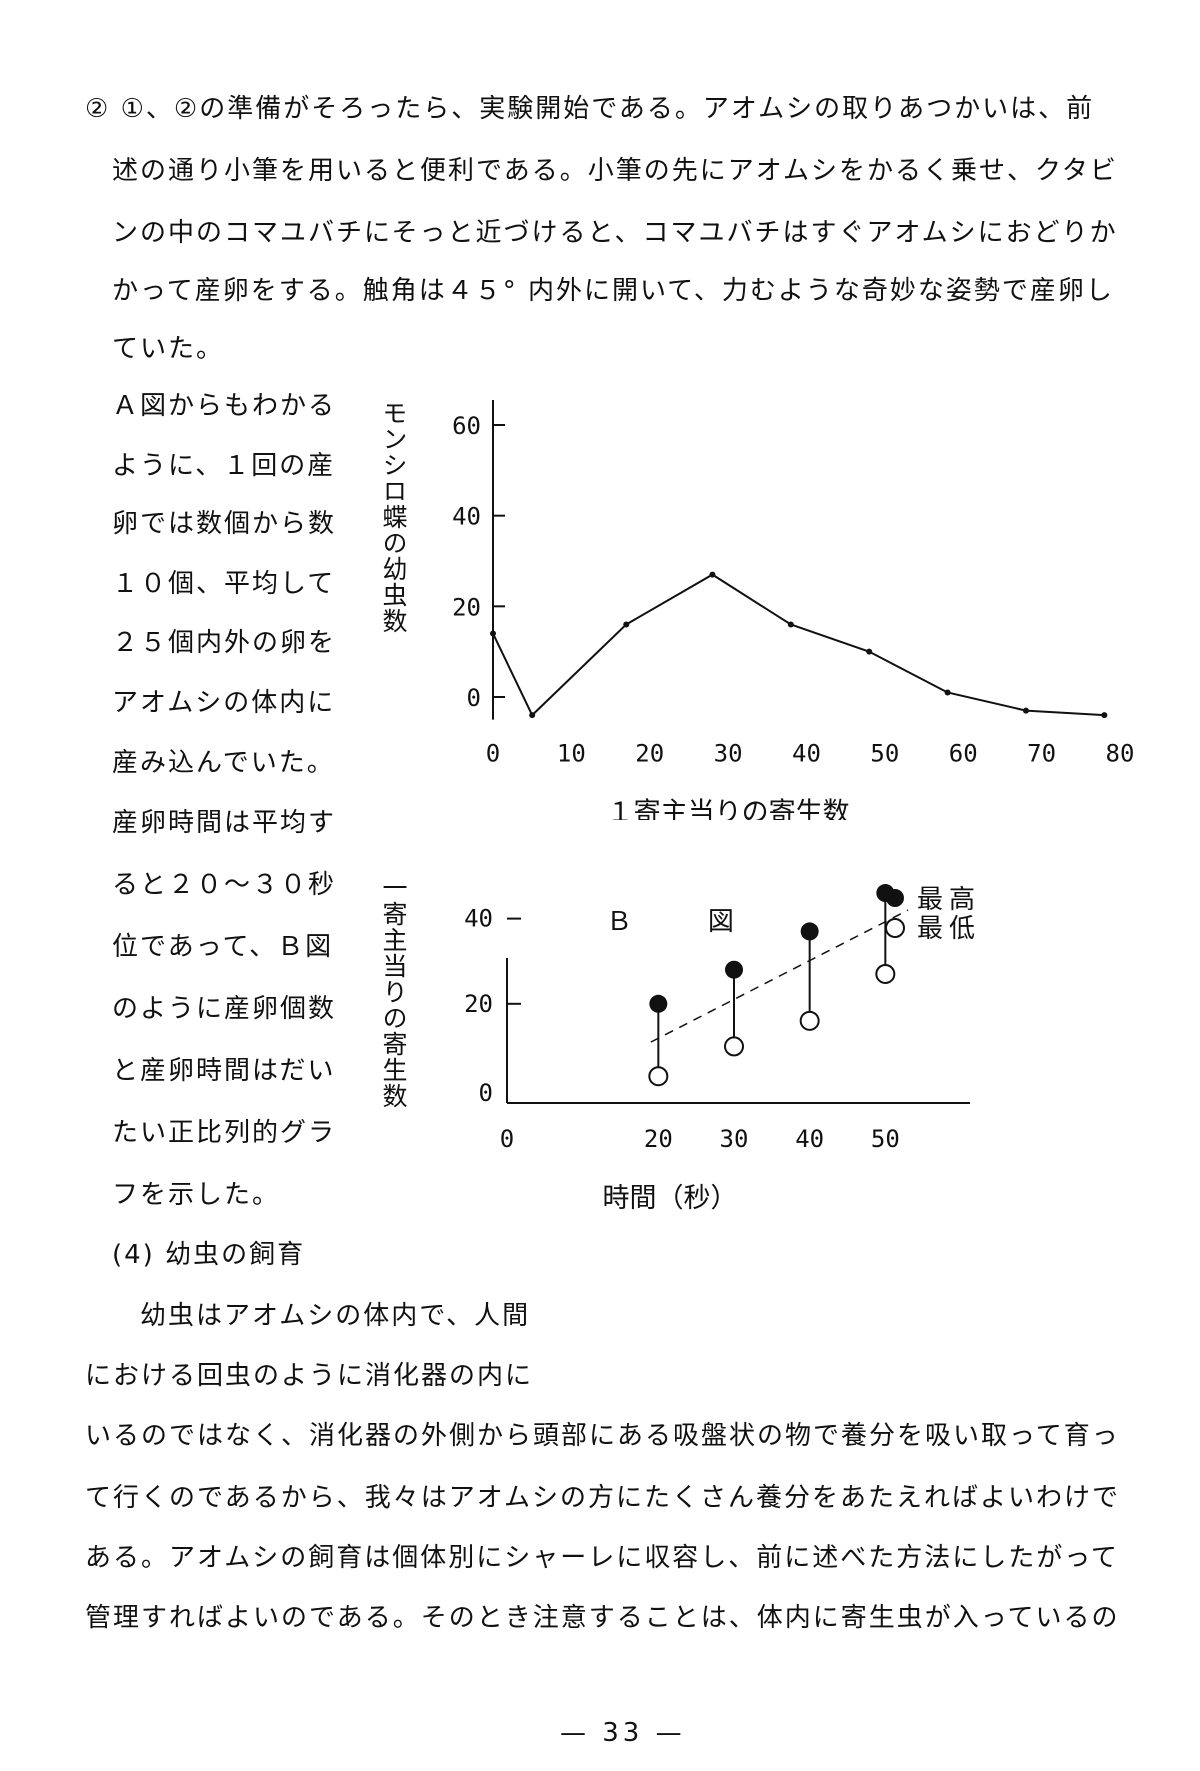  What do you see at coordinates (623, 1733) in the screenshot?
I see `page-number: — 33 —` at bounding box center [623, 1733].